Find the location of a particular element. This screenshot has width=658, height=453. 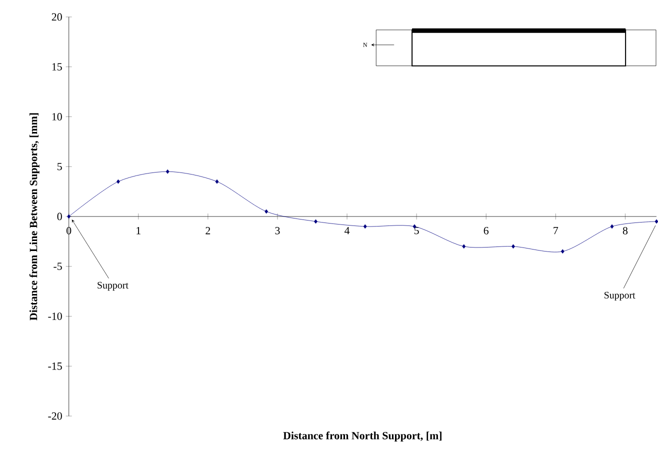

x-tick-label: 4 is located at coordinates (347, 230).